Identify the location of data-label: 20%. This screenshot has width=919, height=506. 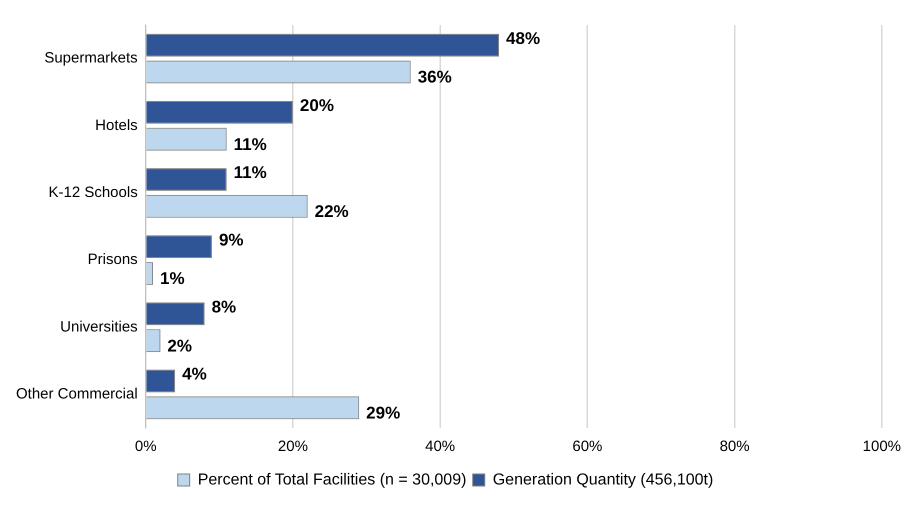
(317, 106).